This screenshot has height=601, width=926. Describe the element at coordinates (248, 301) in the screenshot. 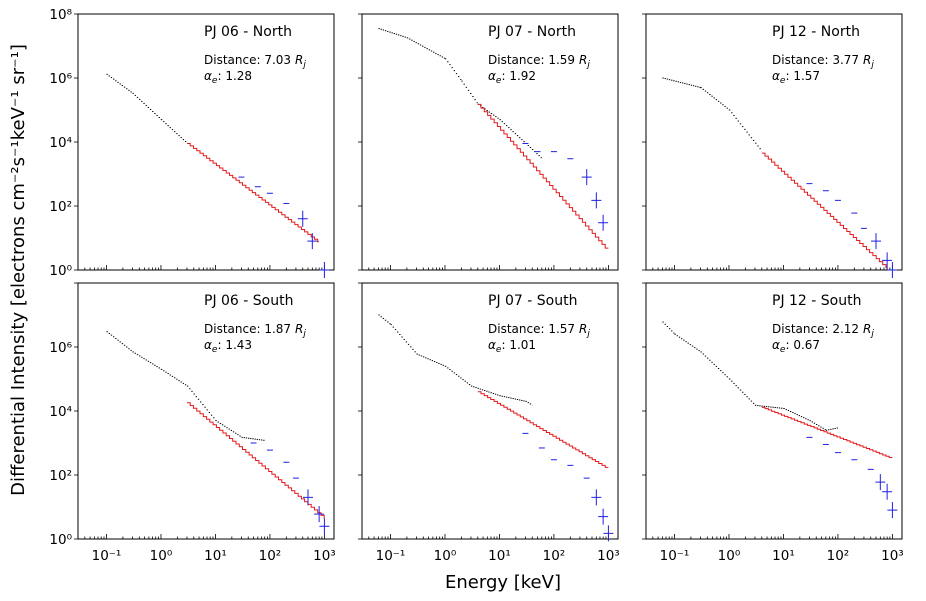

I see `panel-title: PJ 06 - South` at that location.